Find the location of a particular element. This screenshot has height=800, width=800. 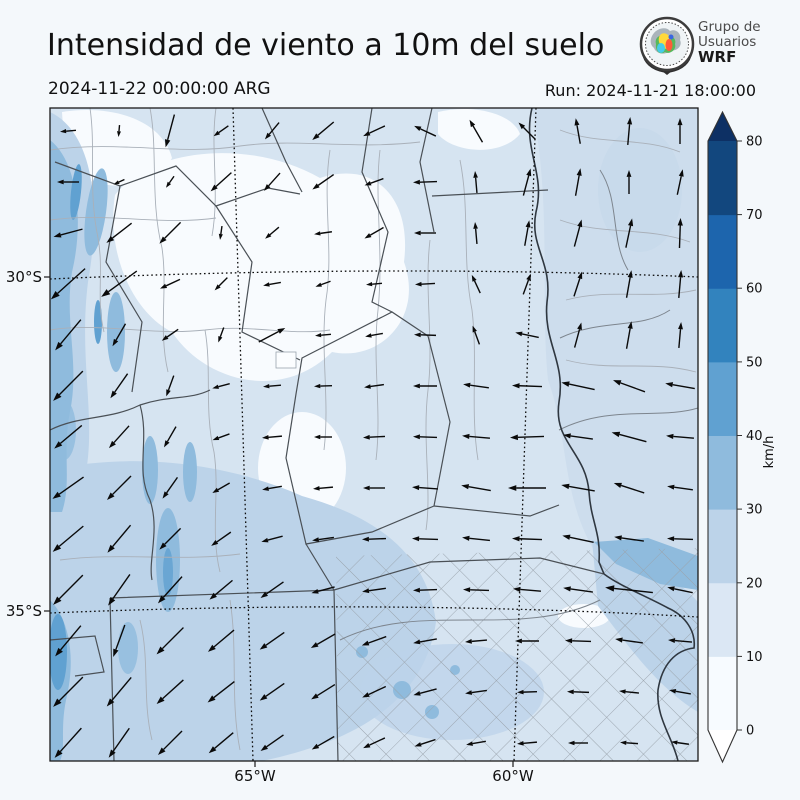

cb-tick-80: 80 is located at coordinates (754, 142).